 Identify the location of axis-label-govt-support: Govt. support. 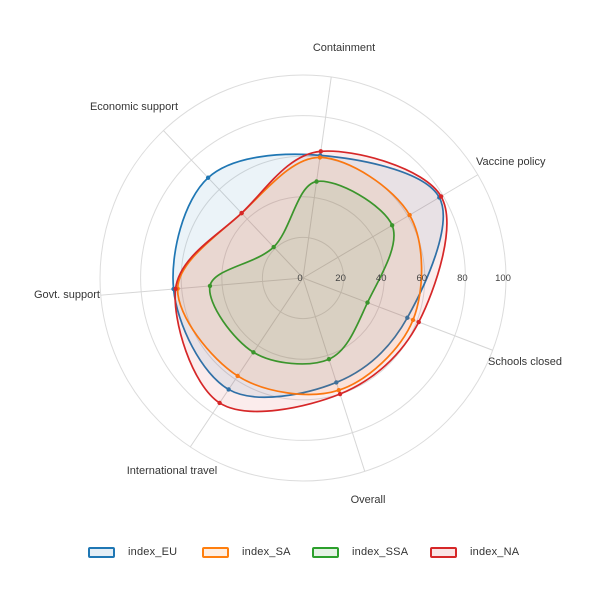
(67, 295).